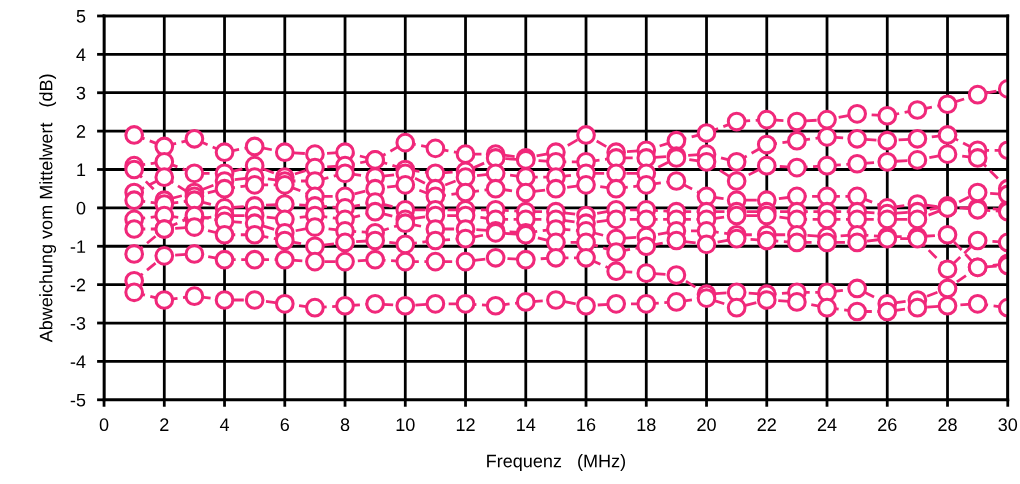 The height and width of the screenshot is (484, 1020). Describe the element at coordinates (405, 425) in the screenshot. I see `x-tick-label: 10` at that location.